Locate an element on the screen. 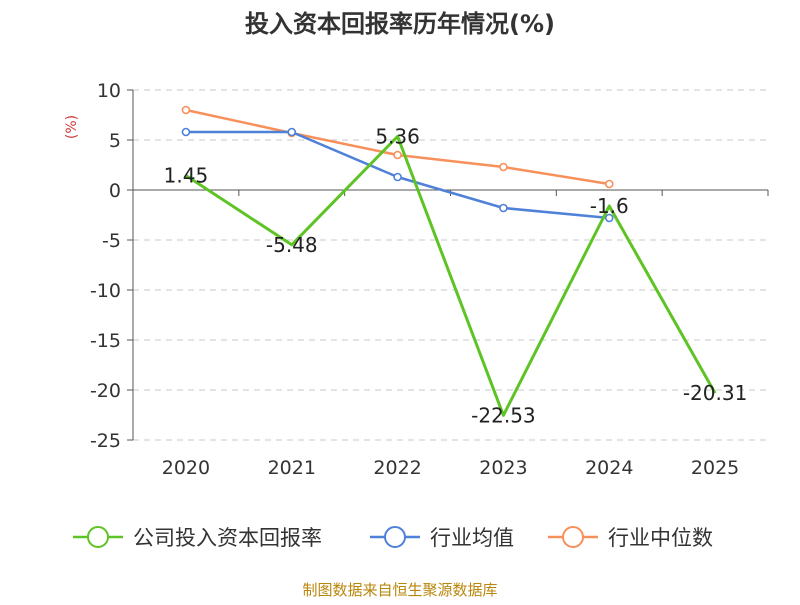  legend-label: 行业中位数 is located at coordinates (660, 538).